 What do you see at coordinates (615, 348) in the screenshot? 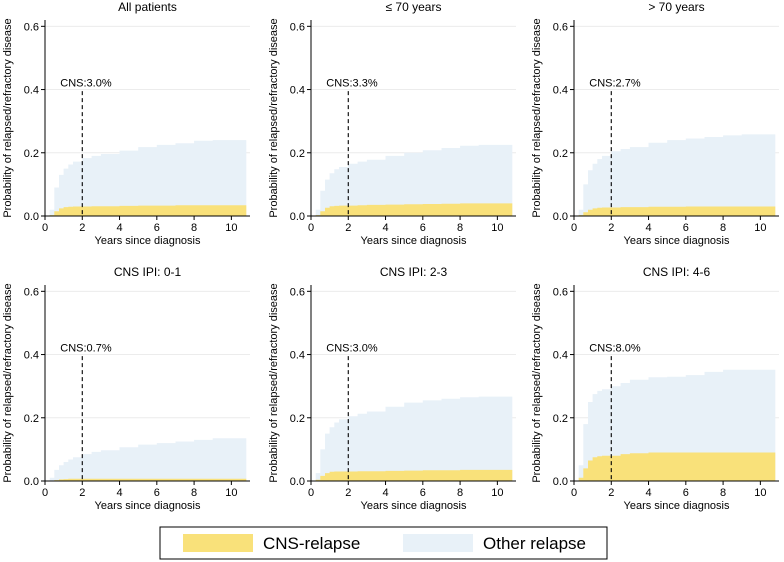
I see `cns-annotation: CNS:8.0%` at bounding box center [615, 348].